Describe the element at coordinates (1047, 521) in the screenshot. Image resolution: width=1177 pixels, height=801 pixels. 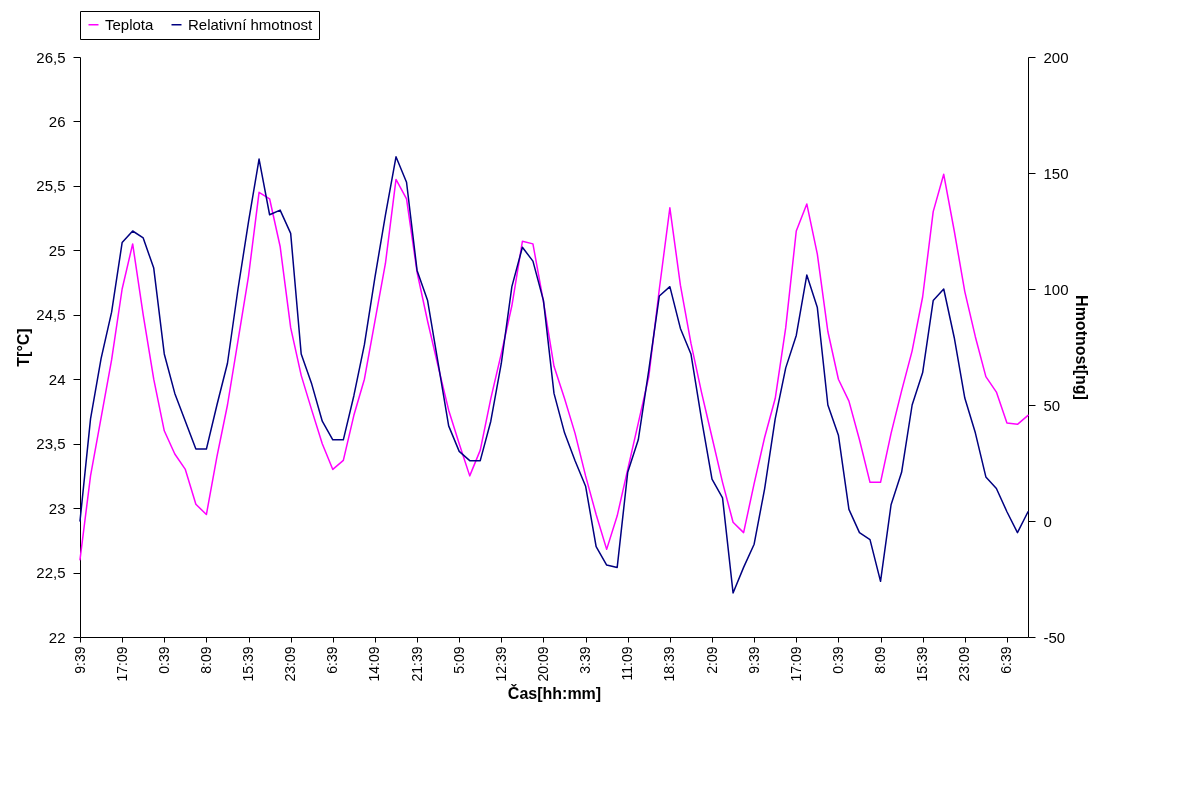
I see `y2-tick-label: 0` at that location.